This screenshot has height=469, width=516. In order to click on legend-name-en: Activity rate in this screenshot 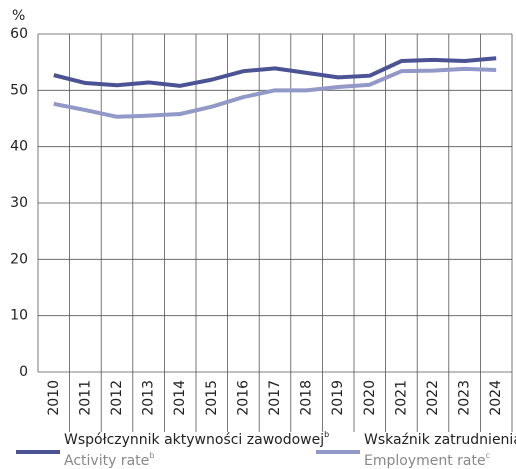, I will do `click(106, 461)`.